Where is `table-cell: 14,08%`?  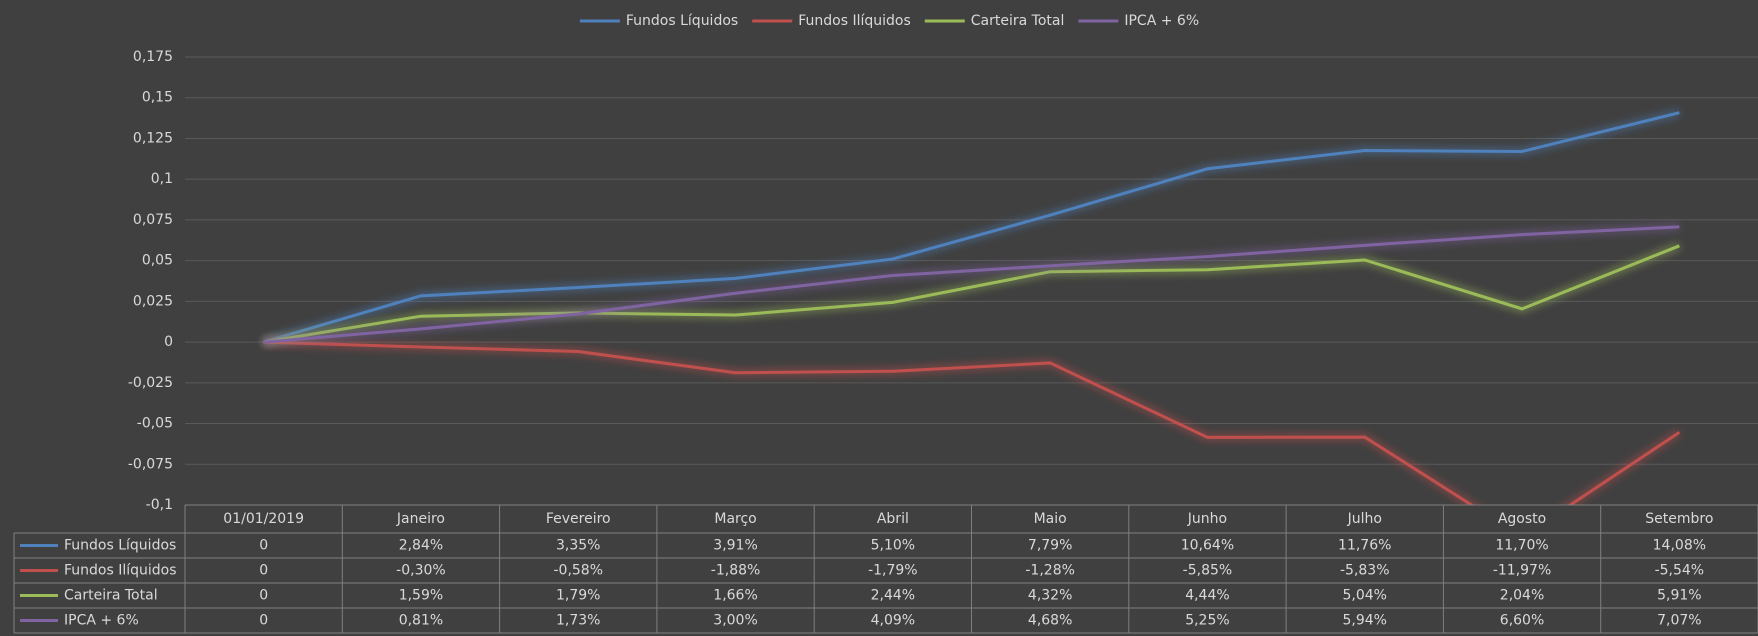
table-cell: 14,08% is located at coordinates (1679, 546).